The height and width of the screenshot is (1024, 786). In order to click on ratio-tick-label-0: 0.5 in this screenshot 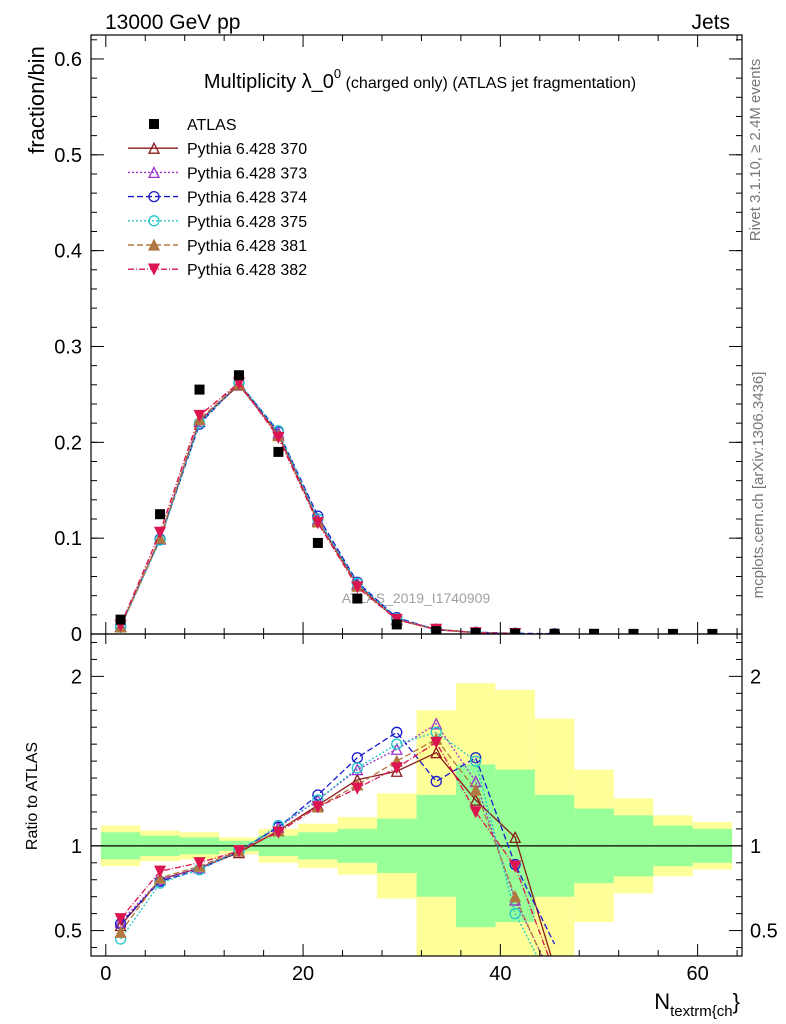, I will do `click(68, 932)`.